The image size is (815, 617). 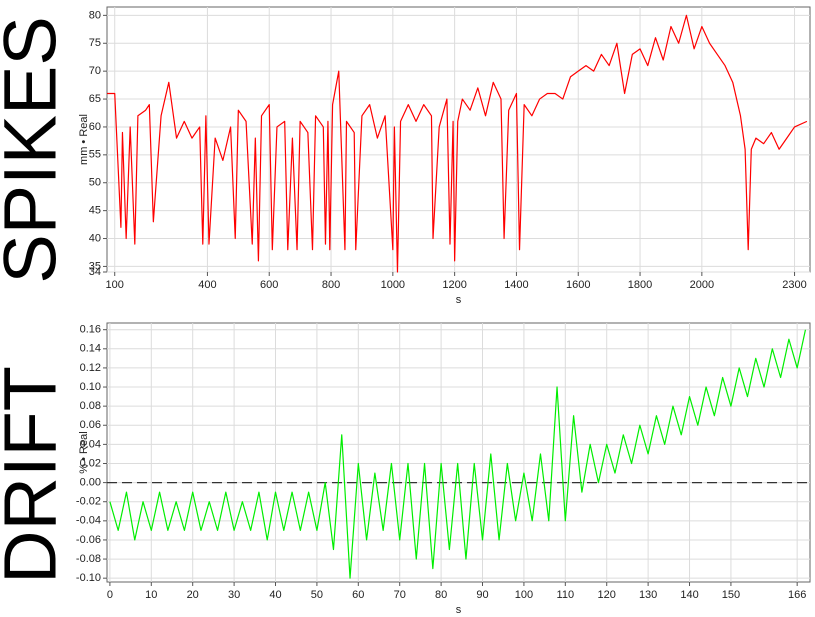 I want to click on y-tick-label: 0.06, so click(x=90, y=425).